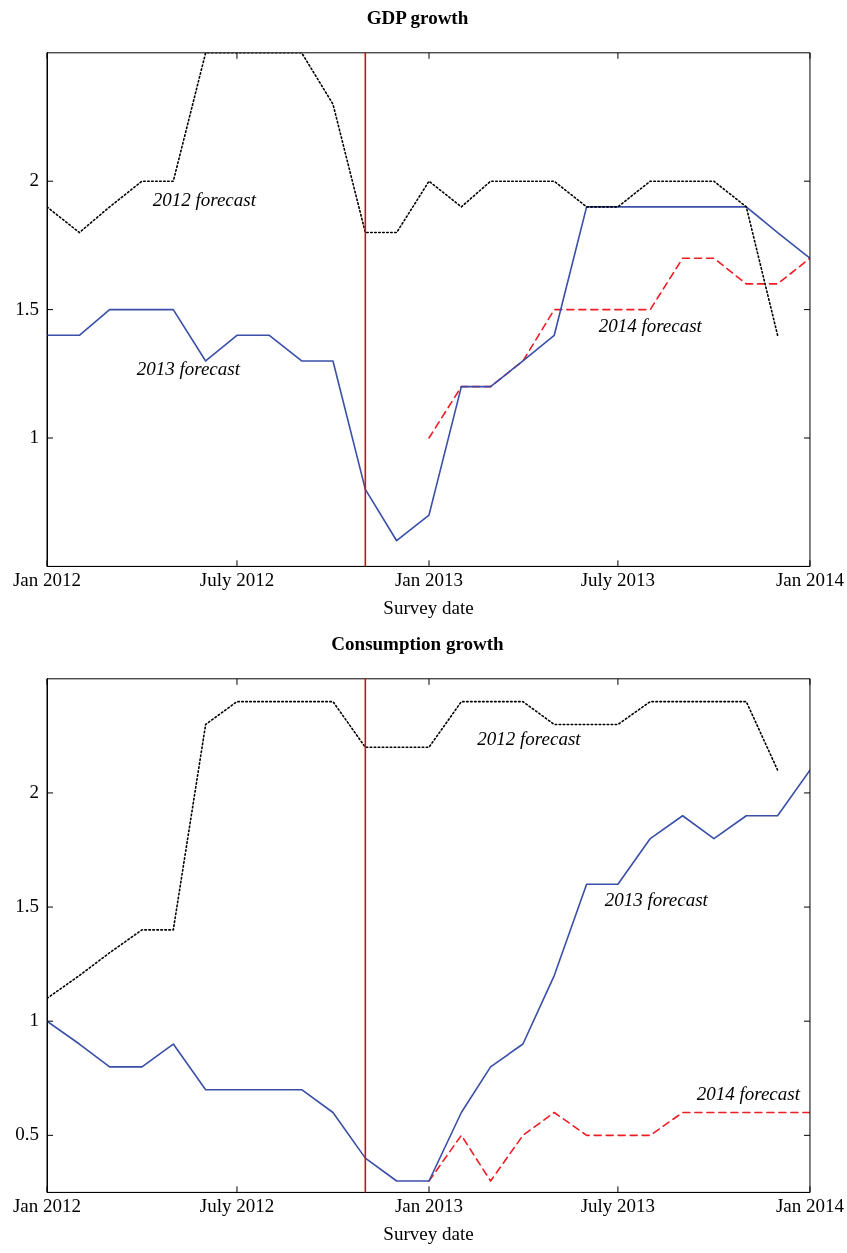 This screenshot has width=847, height=1253. What do you see at coordinates (417, 18) in the screenshot?
I see `chart-title: GDP growth` at bounding box center [417, 18].